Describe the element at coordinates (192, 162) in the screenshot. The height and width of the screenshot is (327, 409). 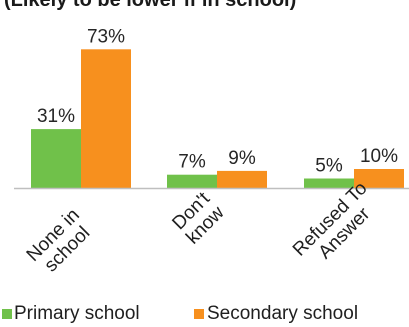
I see `value-label: 7%` at that location.